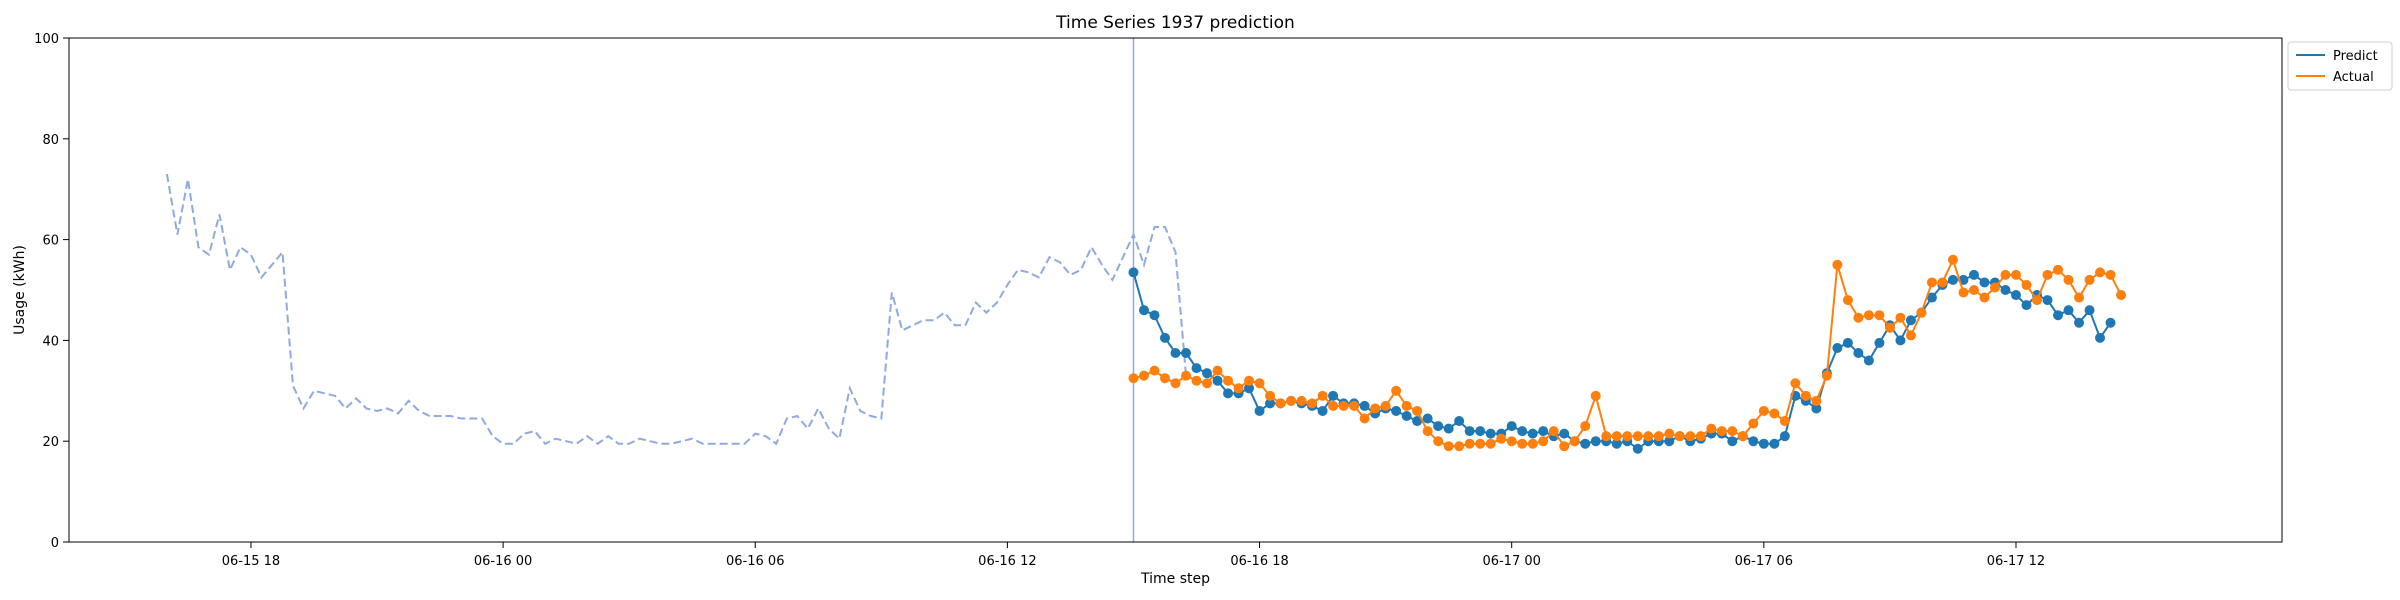 The height and width of the screenshot is (600, 2400). I want to click on y-axis: 0 20 40 60 80 100, so click(51, 291).